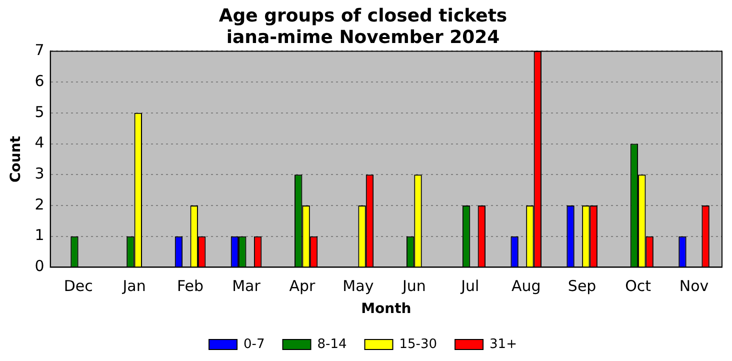 This screenshot has width=732, height=361. What do you see at coordinates (582, 286) in the screenshot?
I see `x-tick-label: Sep` at bounding box center [582, 286].